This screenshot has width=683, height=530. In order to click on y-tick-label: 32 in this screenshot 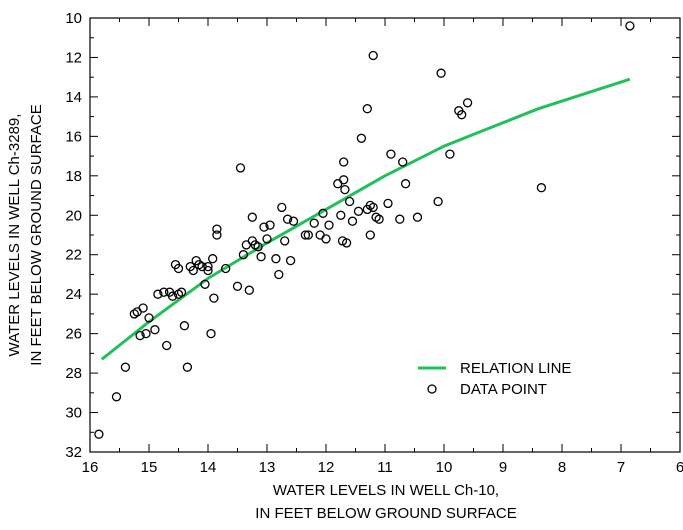, I will do `click(73, 452)`.